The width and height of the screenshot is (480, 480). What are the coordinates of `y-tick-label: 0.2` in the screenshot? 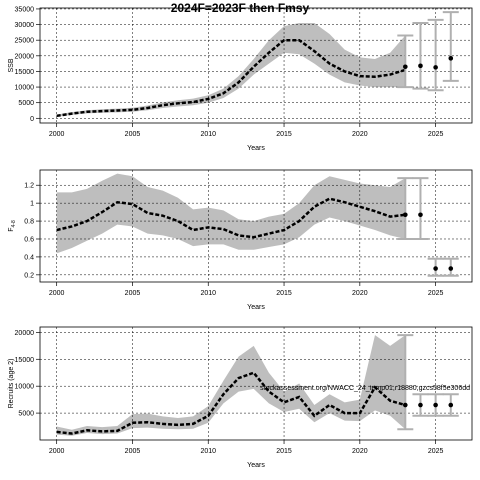 It's located at (29, 275).